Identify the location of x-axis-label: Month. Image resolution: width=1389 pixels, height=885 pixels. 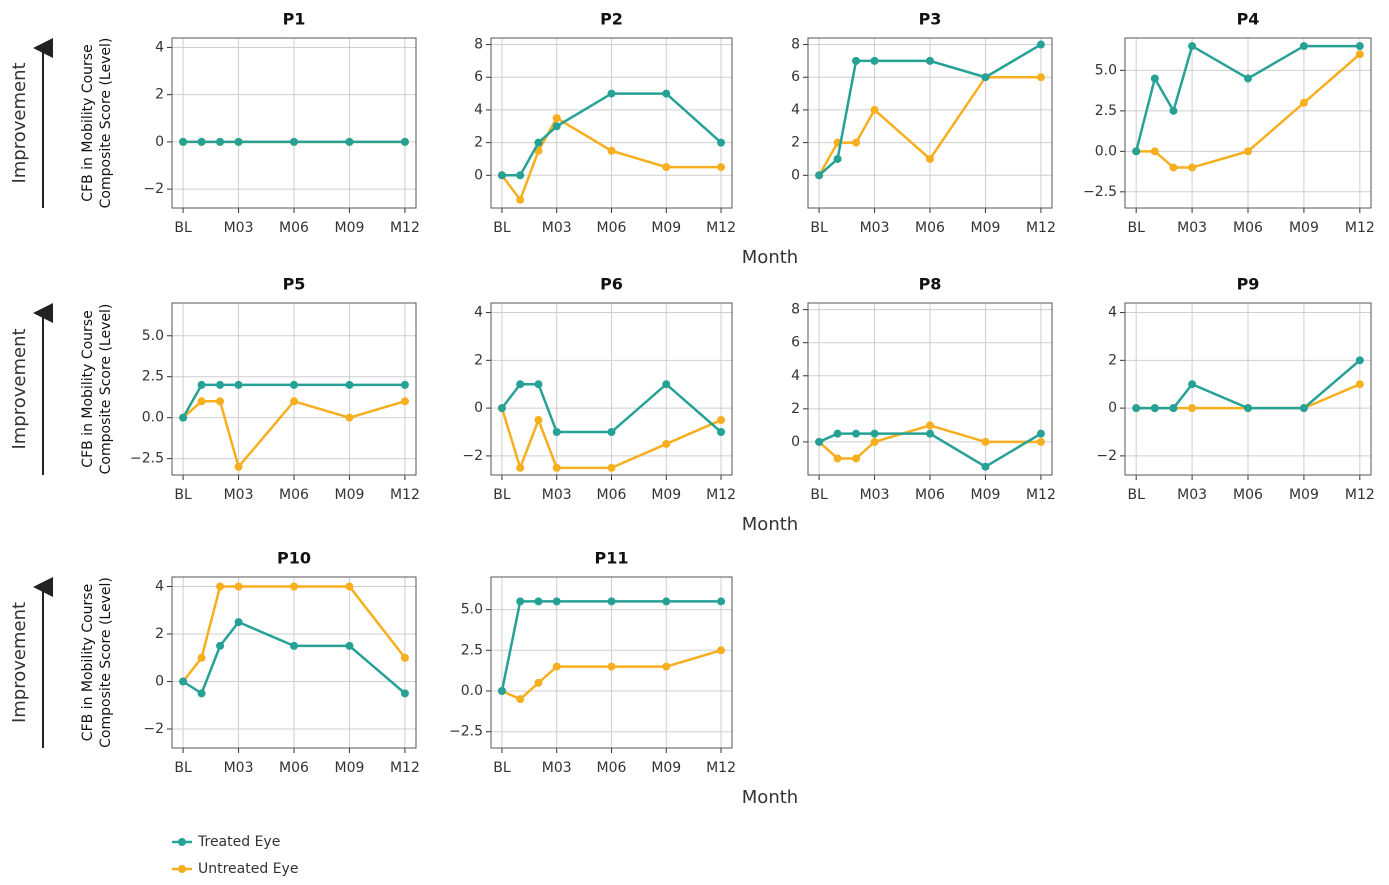
(770, 257).